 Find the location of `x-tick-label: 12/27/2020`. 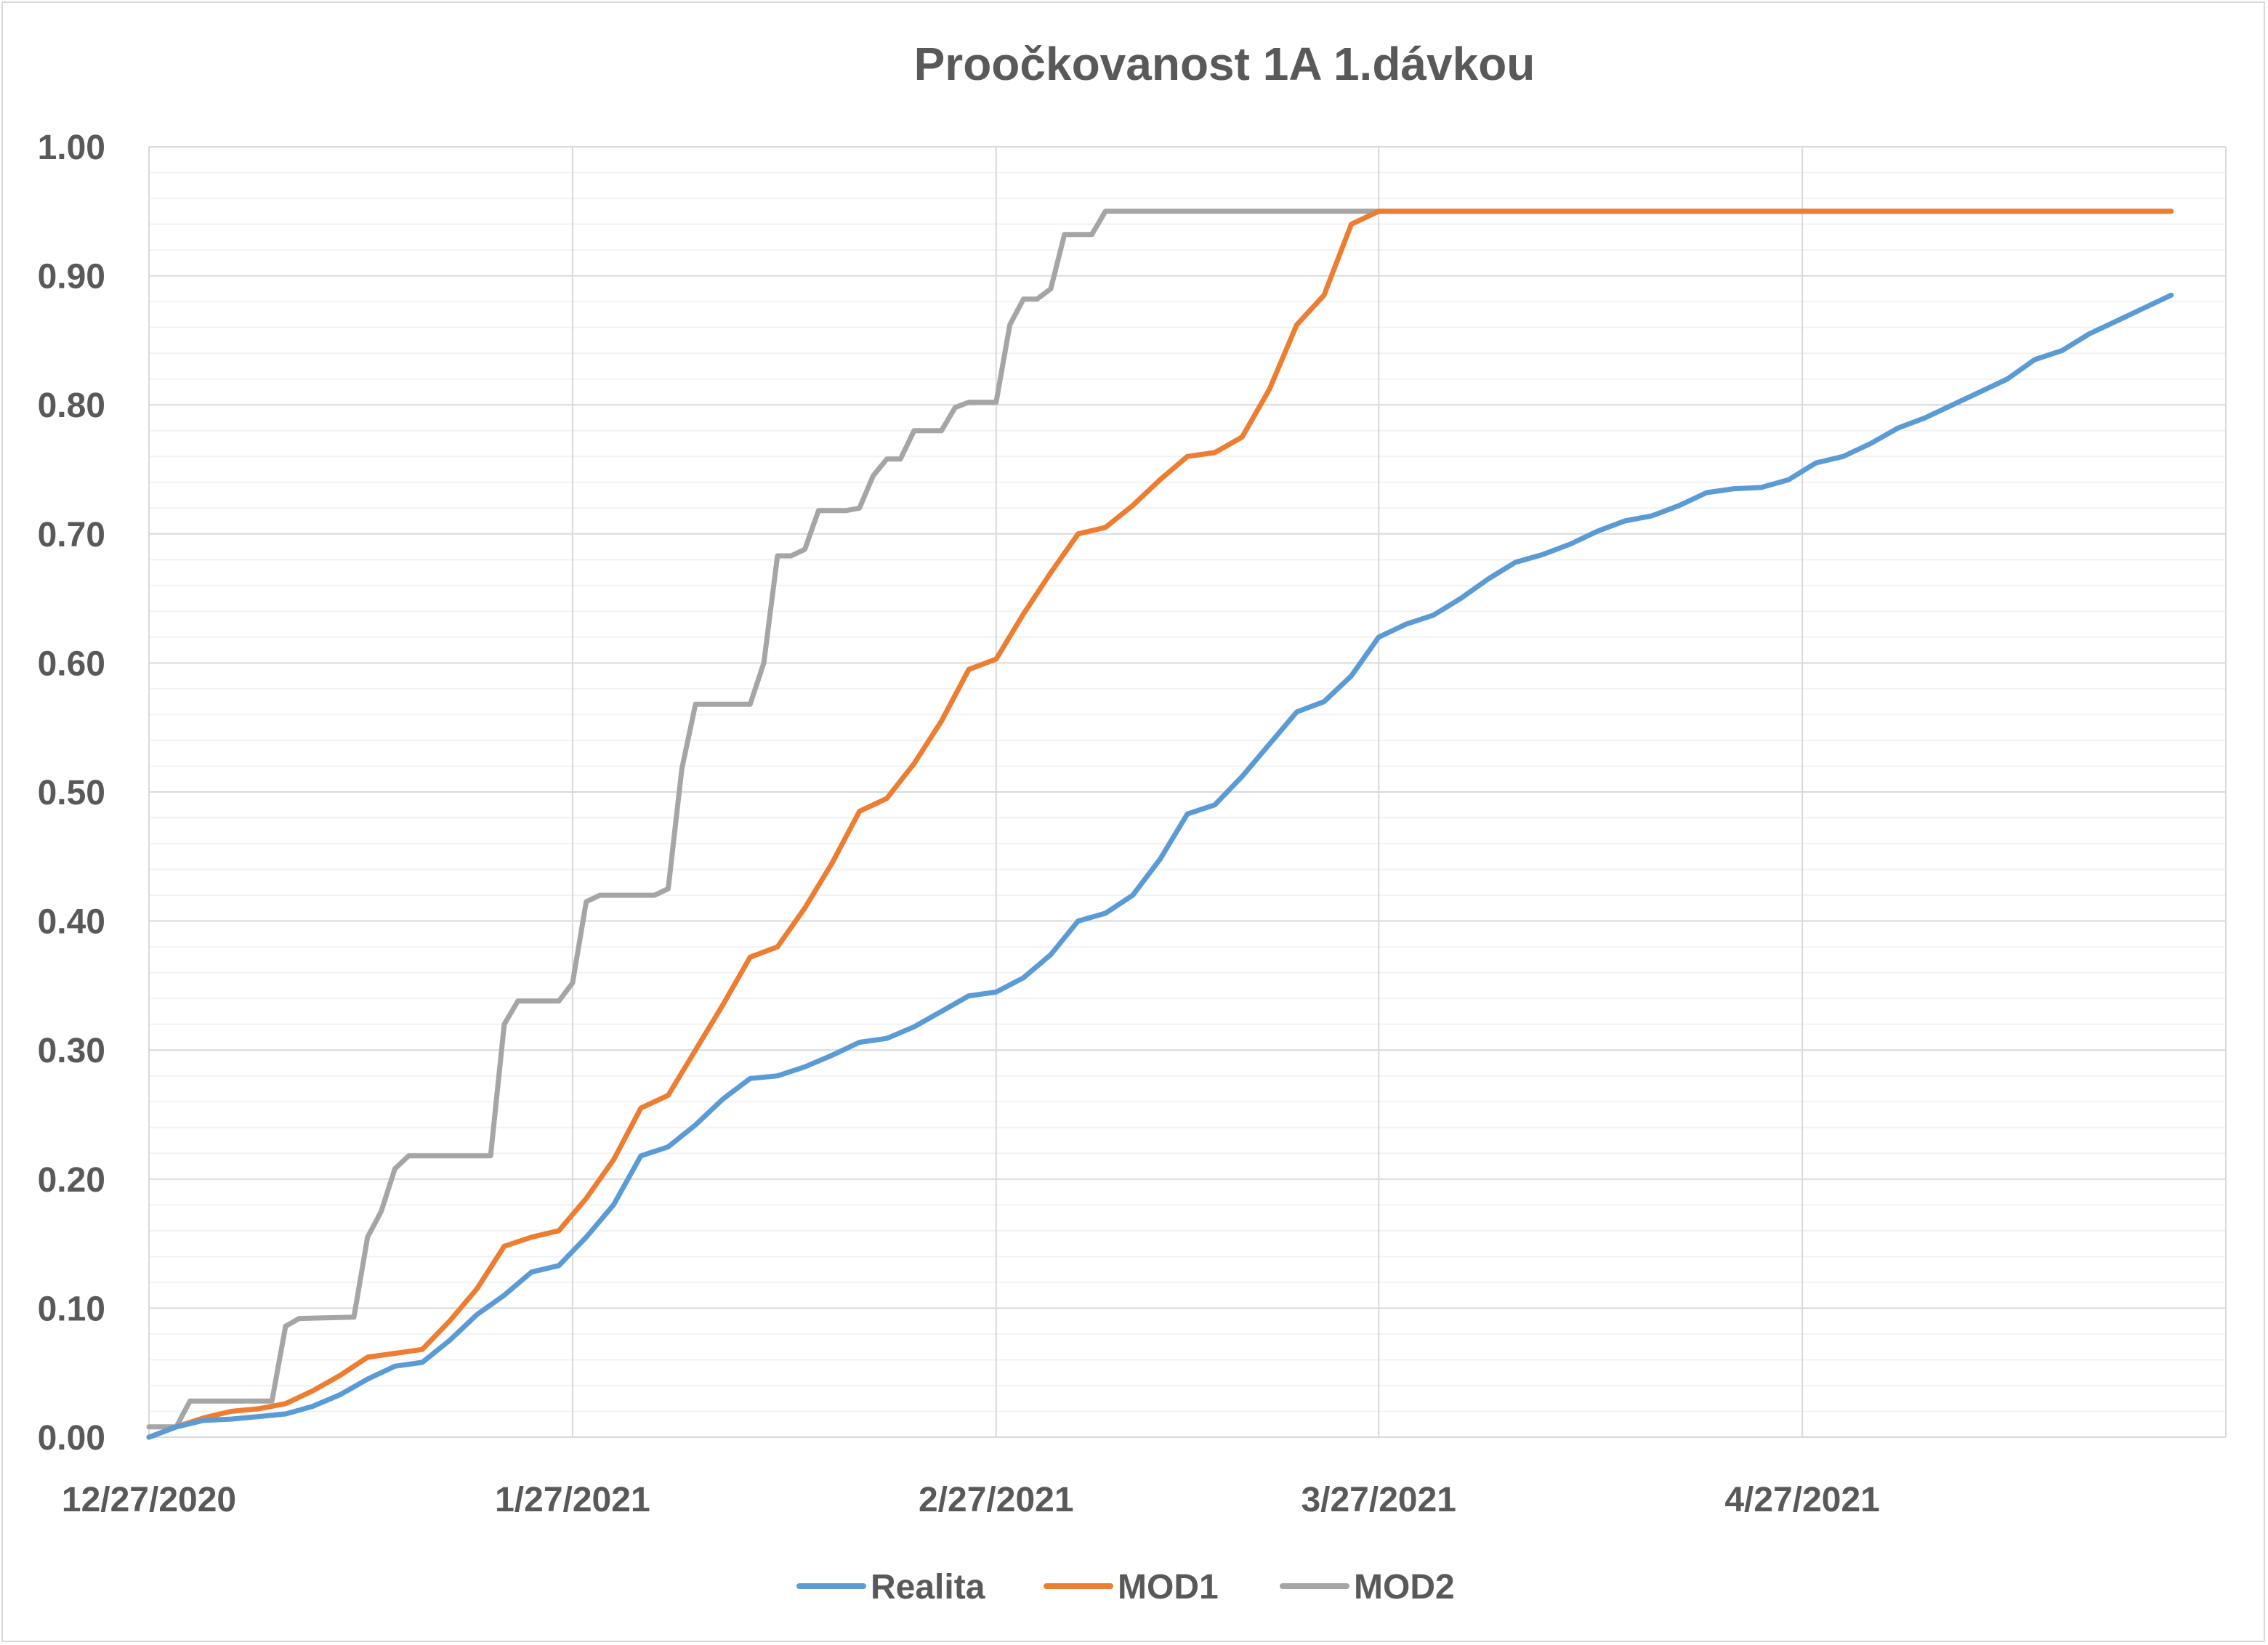

x-tick-label: 12/27/2020 is located at coordinates (149, 1500).